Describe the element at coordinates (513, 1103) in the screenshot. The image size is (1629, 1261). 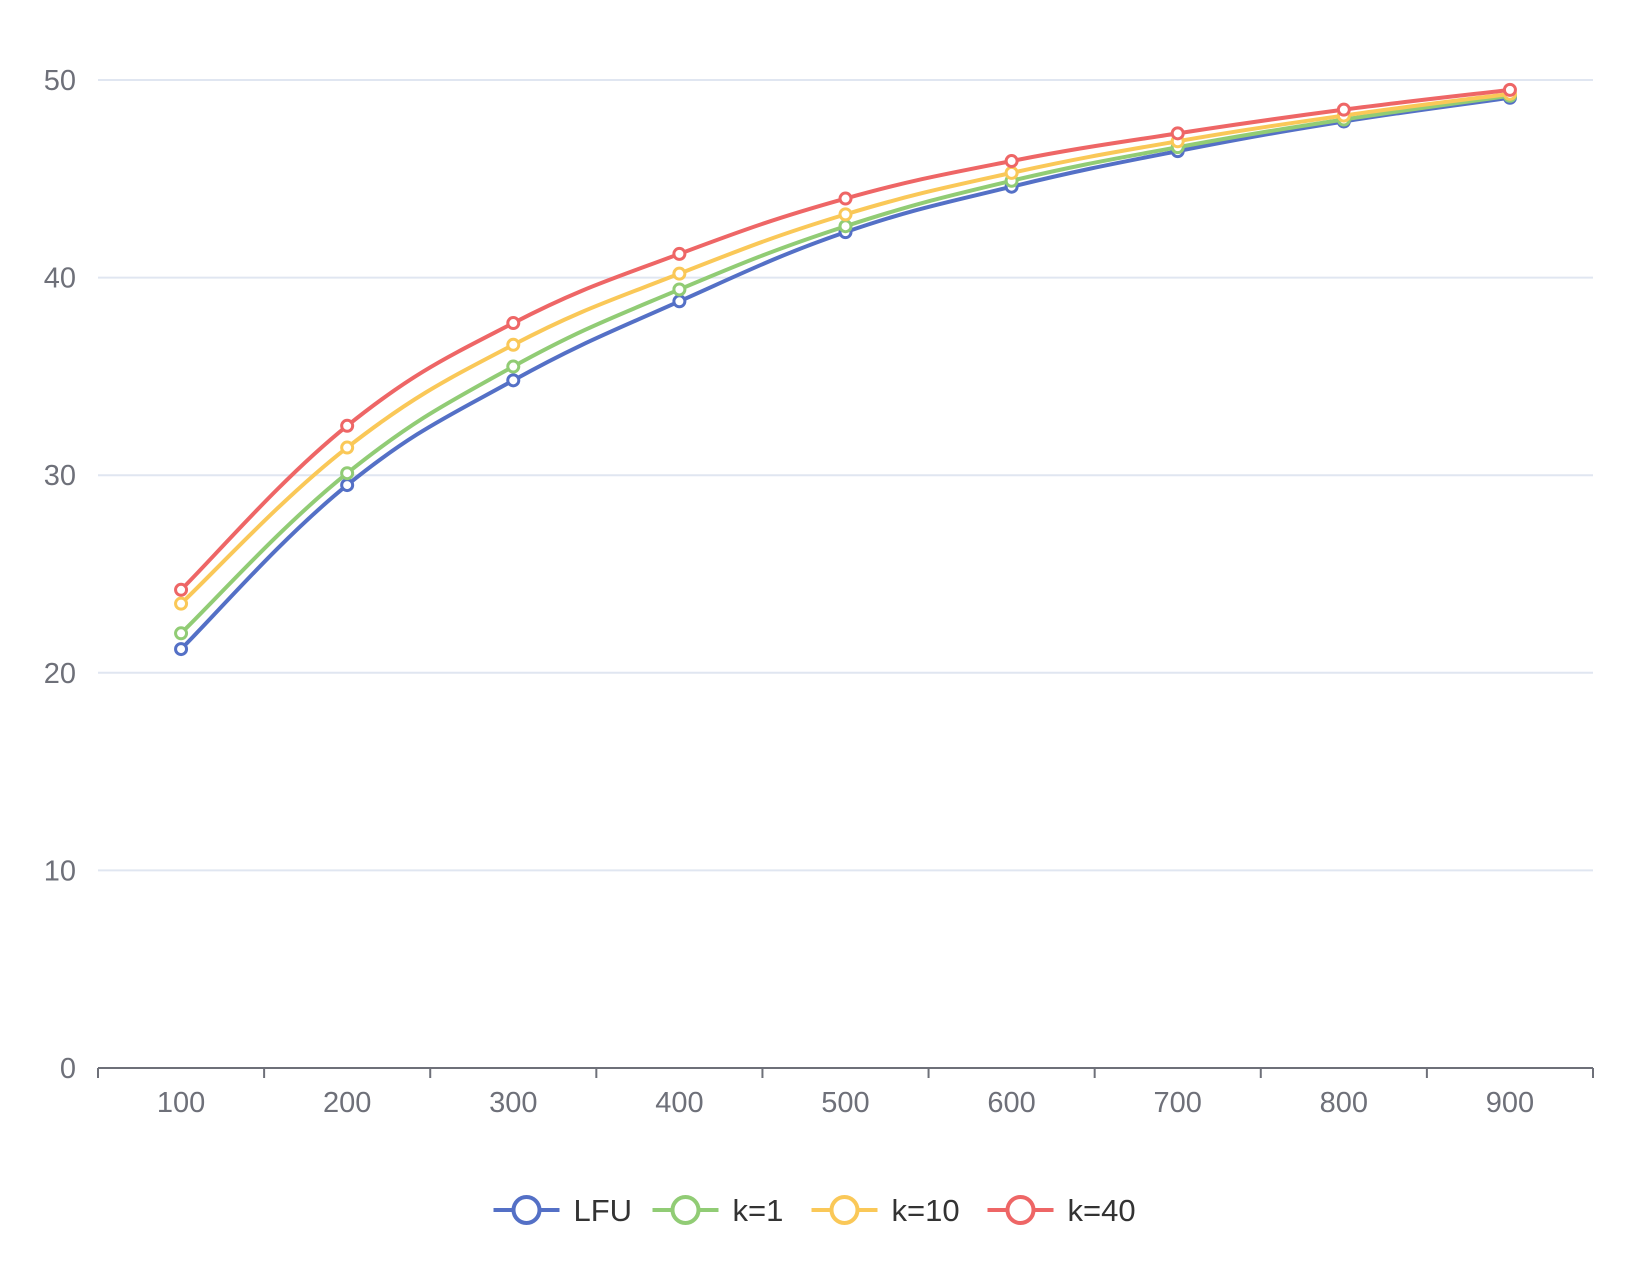
I see `x-tick-label: 300` at that location.